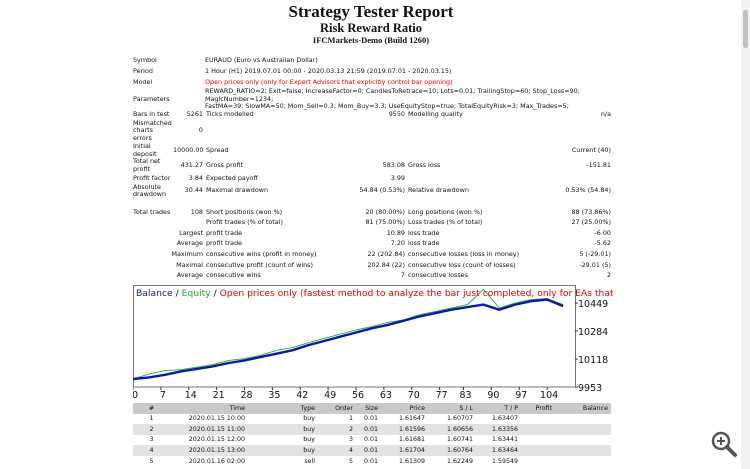 The image size is (750, 469). I want to click on stat-value: Current (40), so click(591, 149).